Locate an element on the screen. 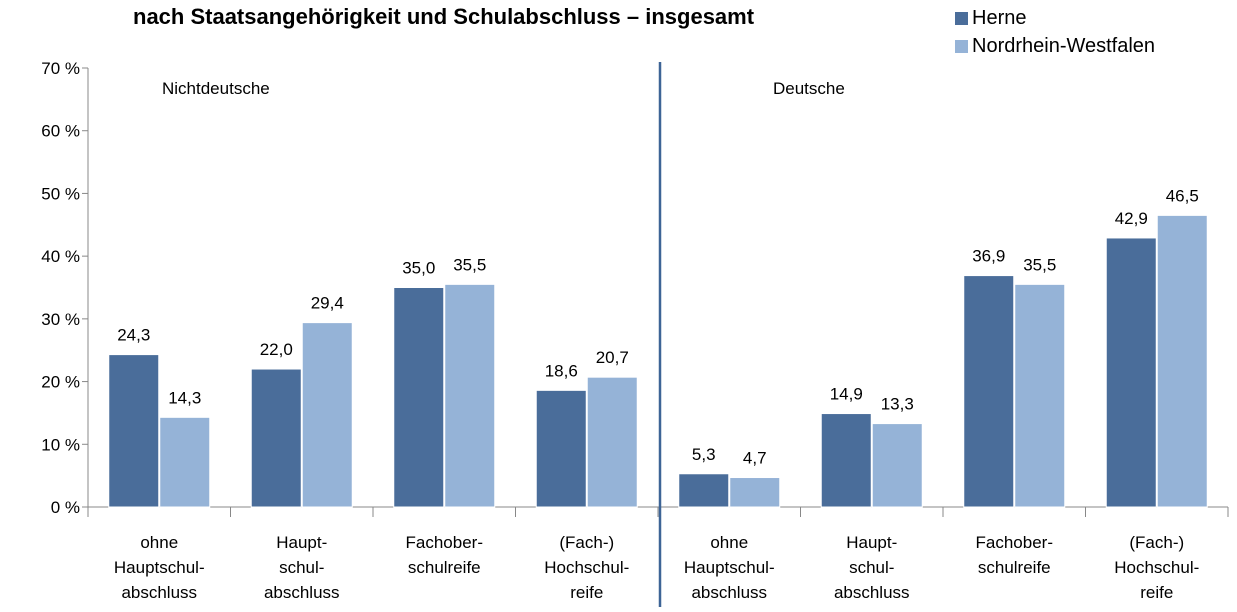  y-tick-label: 30 % is located at coordinates (60, 319).